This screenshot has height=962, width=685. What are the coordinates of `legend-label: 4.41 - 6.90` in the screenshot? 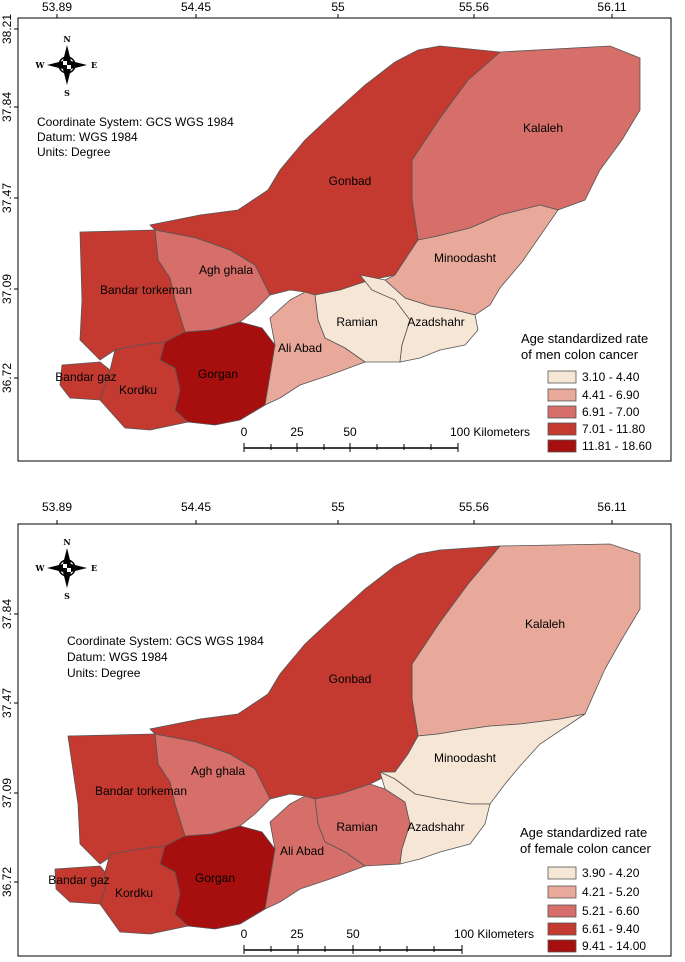 It's located at (611, 395).